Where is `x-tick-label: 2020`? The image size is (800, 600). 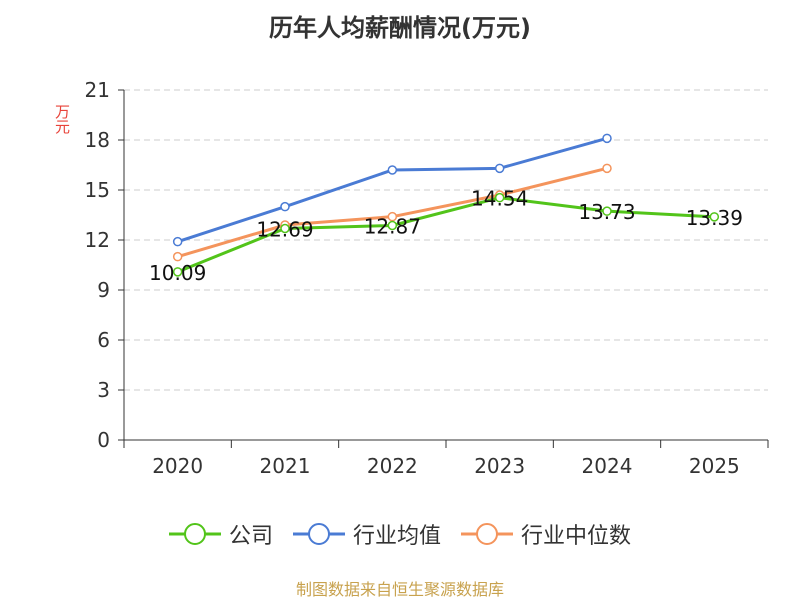
x-tick-label: 2020 is located at coordinates (177, 466).